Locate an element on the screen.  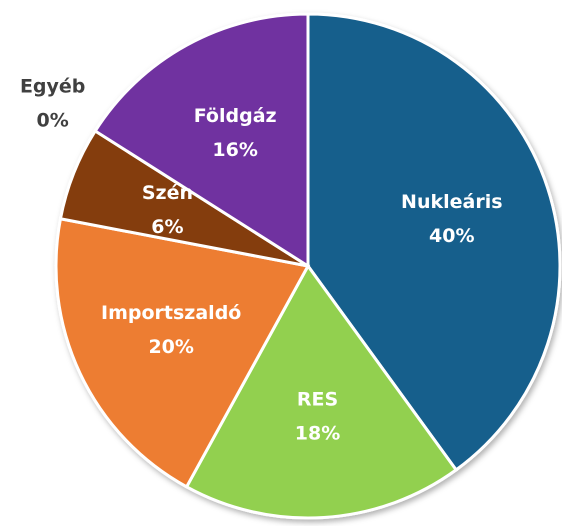
slice-label: Nukleáris is located at coordinates (451, 202).